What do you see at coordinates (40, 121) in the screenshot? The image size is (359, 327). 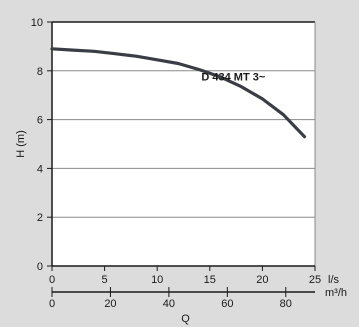 I see `y-tick-label-6: 6` at bounding box center [40, 121].